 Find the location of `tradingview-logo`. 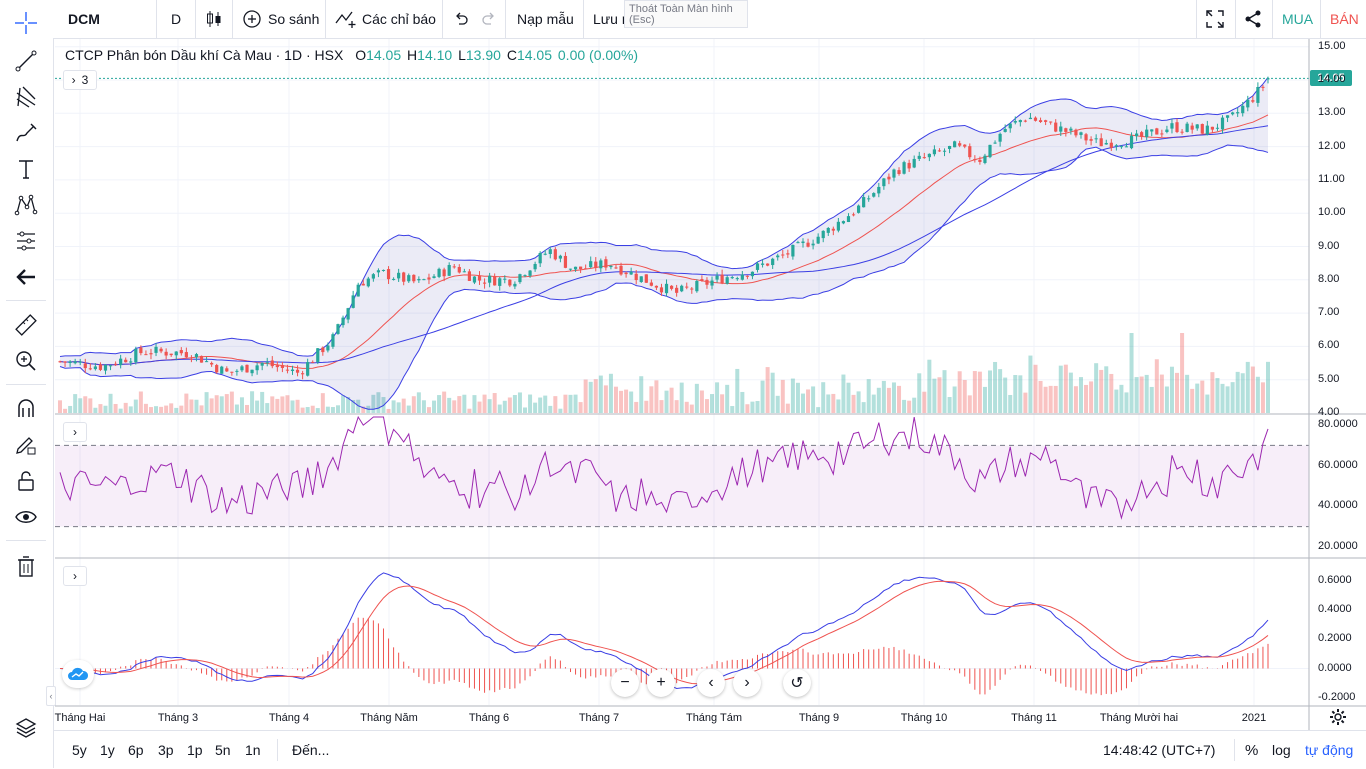

tradingview-logo is located at coordinates (78, 674).